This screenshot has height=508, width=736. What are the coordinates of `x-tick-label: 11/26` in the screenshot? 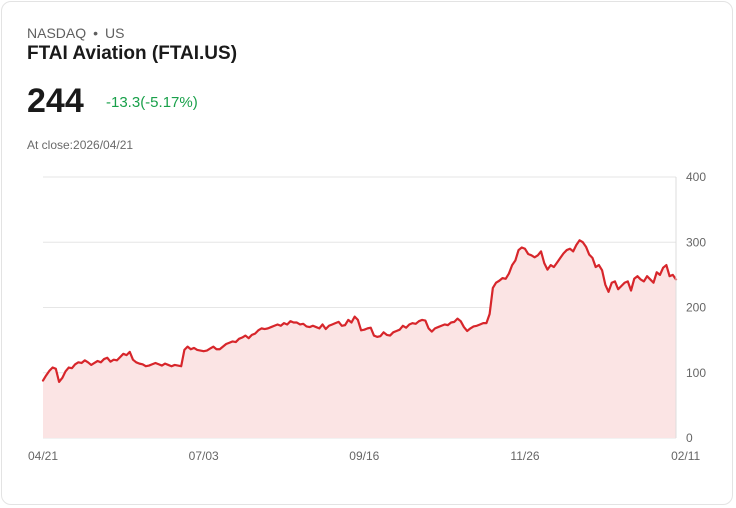 It's located at (524, 456).